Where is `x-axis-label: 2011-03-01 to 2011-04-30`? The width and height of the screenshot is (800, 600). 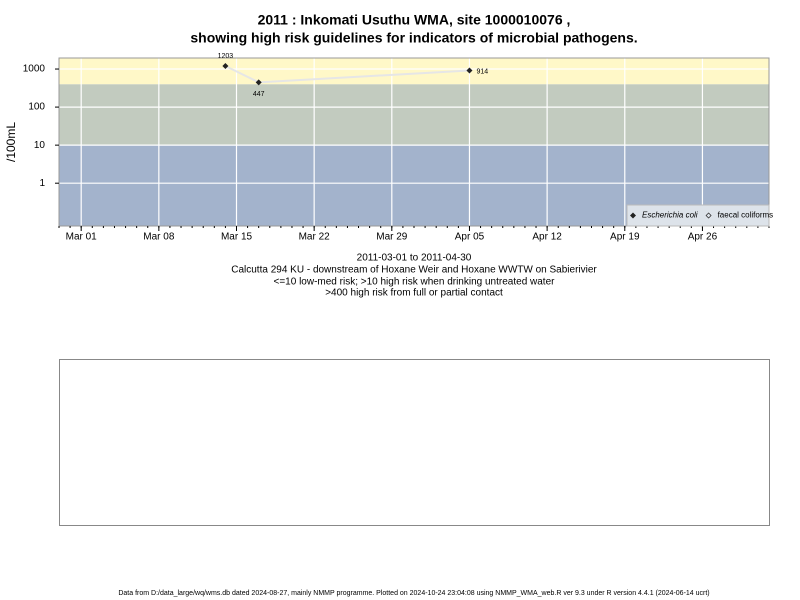
x-axis-label: 2011-03-01 to 2011-04-30 is located at coordinates (414, 258).